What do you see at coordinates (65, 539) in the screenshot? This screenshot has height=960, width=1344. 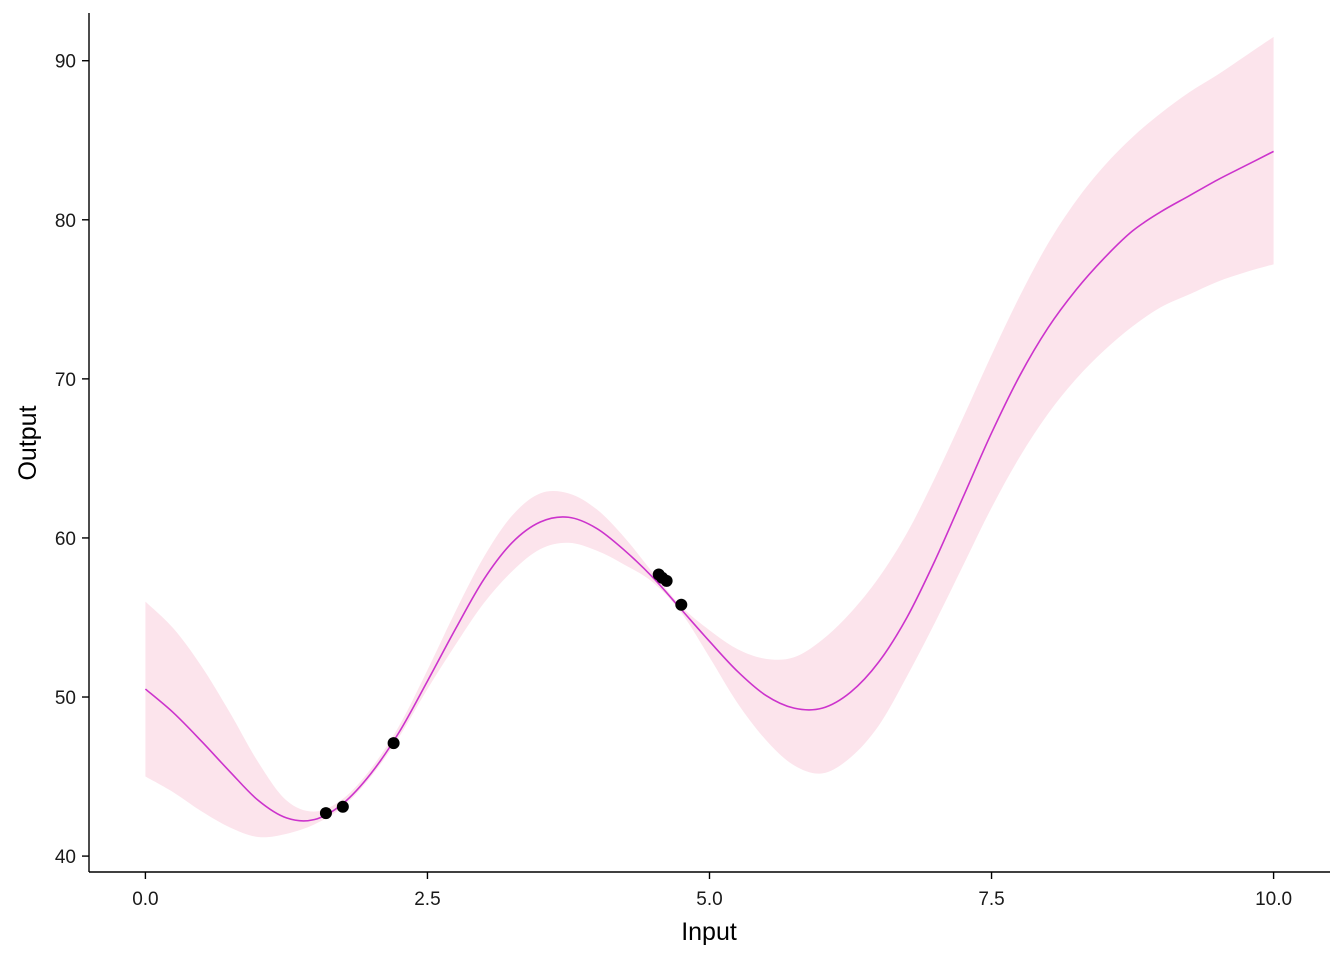 I see `y-tick-label: 60` at bounding box center [65, 539].